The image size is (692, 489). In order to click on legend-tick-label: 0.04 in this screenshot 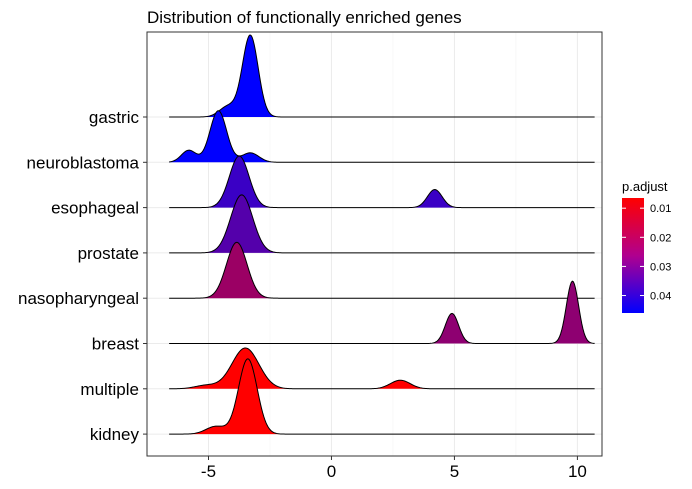, I will do `click(660, 297)`.